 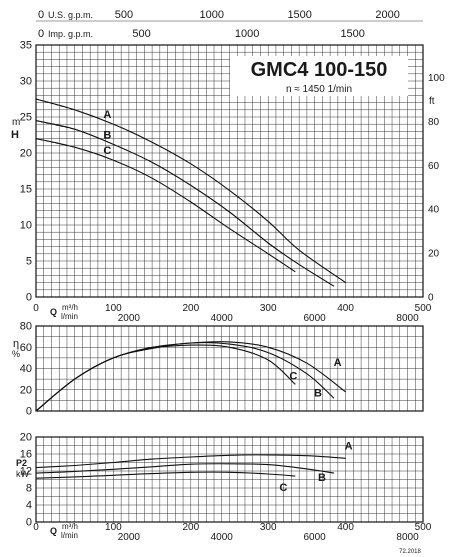 I want to click on lmin-unit-2: l/min, so click(x=69, y=535).